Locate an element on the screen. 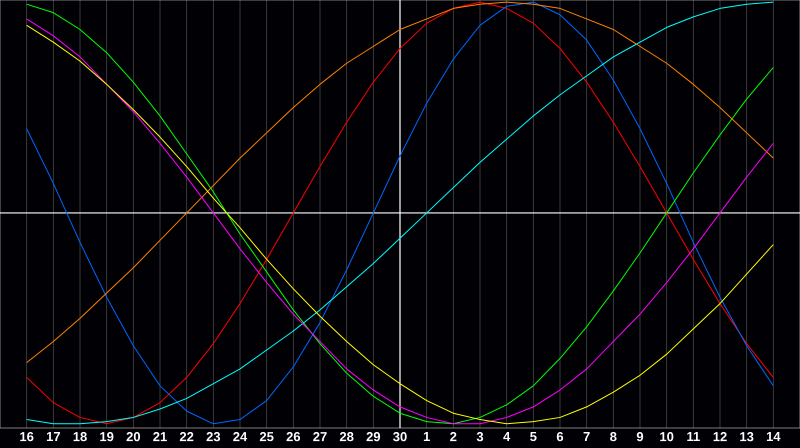 Image resolution: width=800 pixels, height=448 pixels. x-tick-label: 28 is located at coordinates (347, 437).